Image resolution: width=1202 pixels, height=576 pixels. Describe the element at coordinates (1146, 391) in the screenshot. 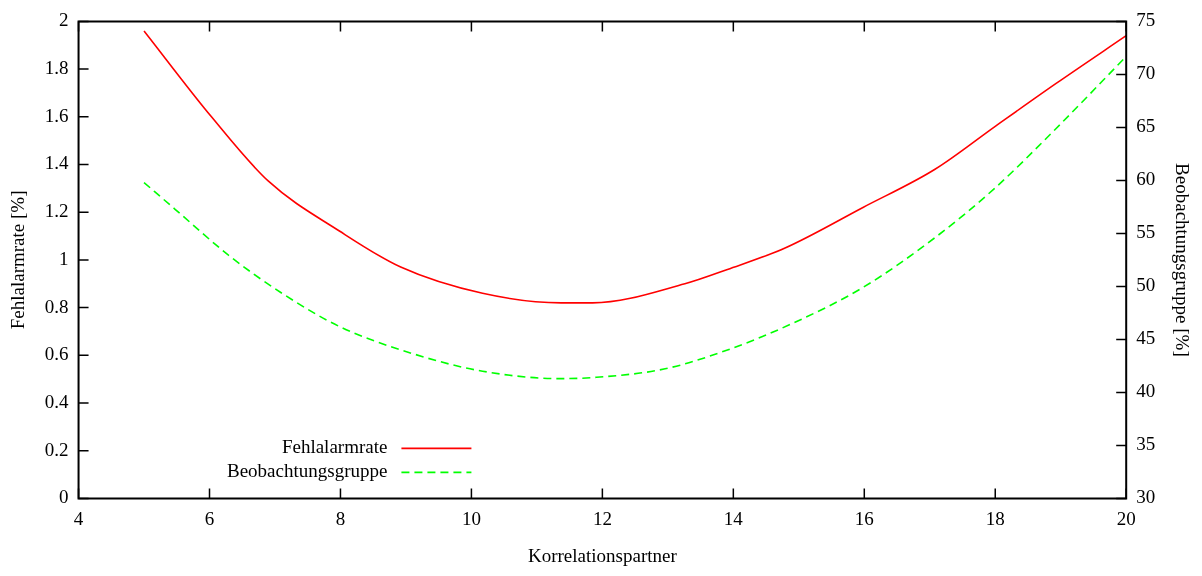

I see `y2-tick-label: 40` at that location.